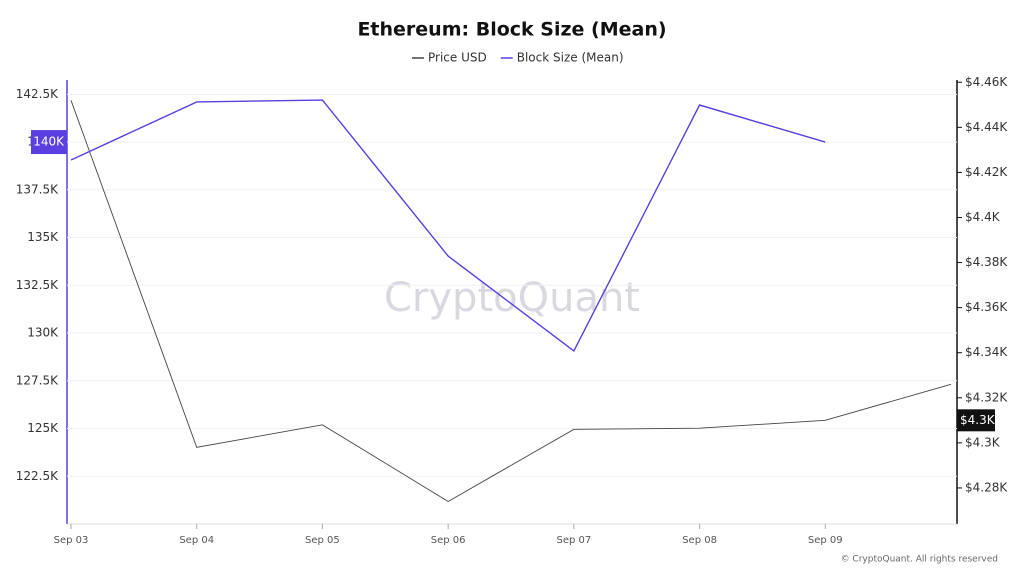 The width and height of the screenshot is (1024, 576). I want to click on y-marker-badge, so click(49, 142).